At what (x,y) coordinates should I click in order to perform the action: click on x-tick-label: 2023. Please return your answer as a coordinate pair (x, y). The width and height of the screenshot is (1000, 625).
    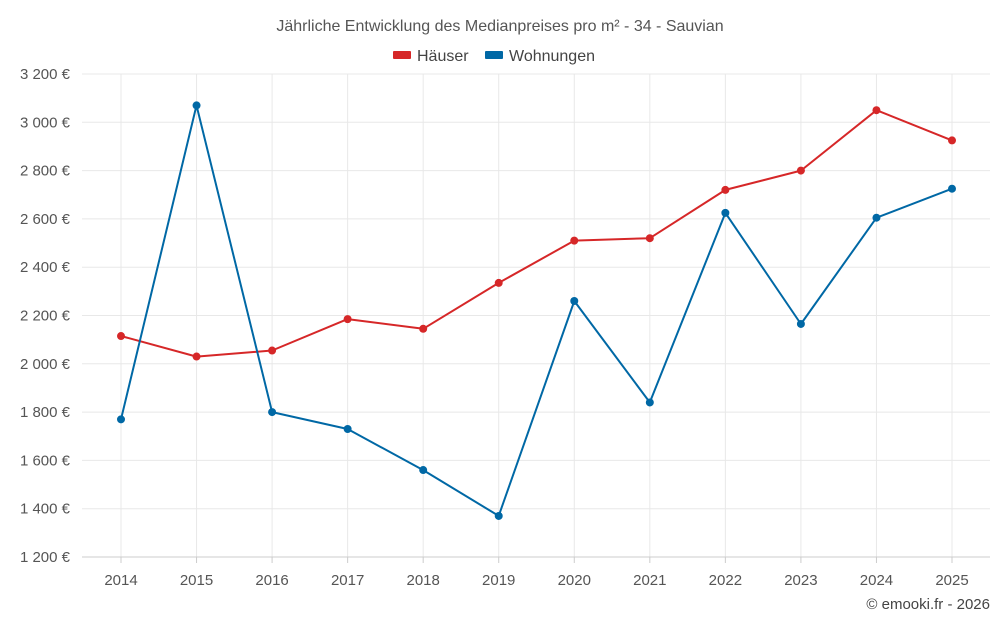
    Looking at the image, I should click on (800, 580).